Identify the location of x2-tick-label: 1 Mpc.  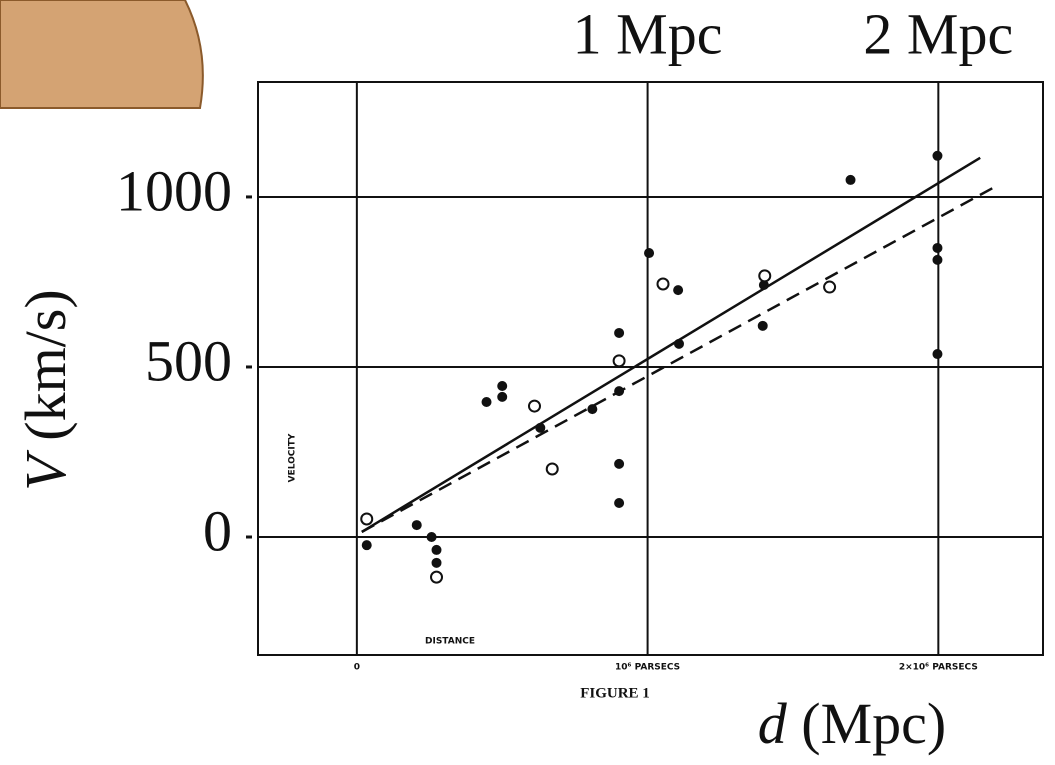
(648, 33).